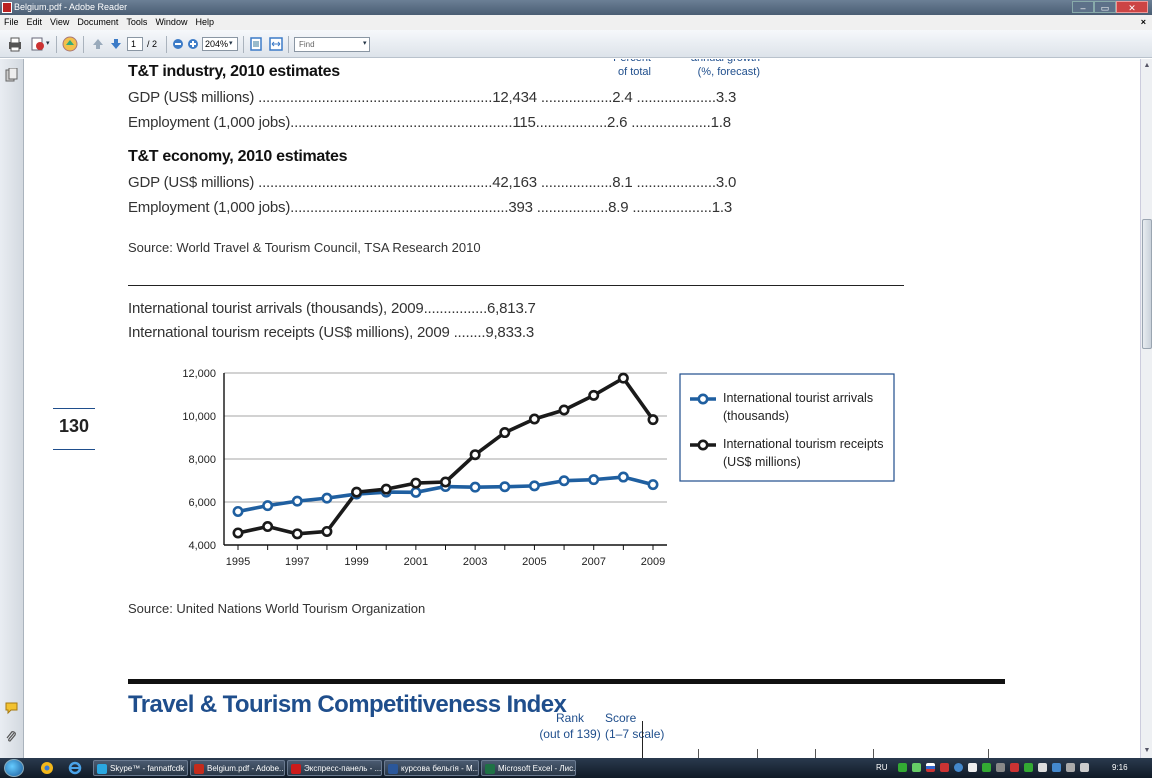 The height and width of the screenshot is (778, 1152). I want to click on document-close-button: ×, so click(1143, 22).